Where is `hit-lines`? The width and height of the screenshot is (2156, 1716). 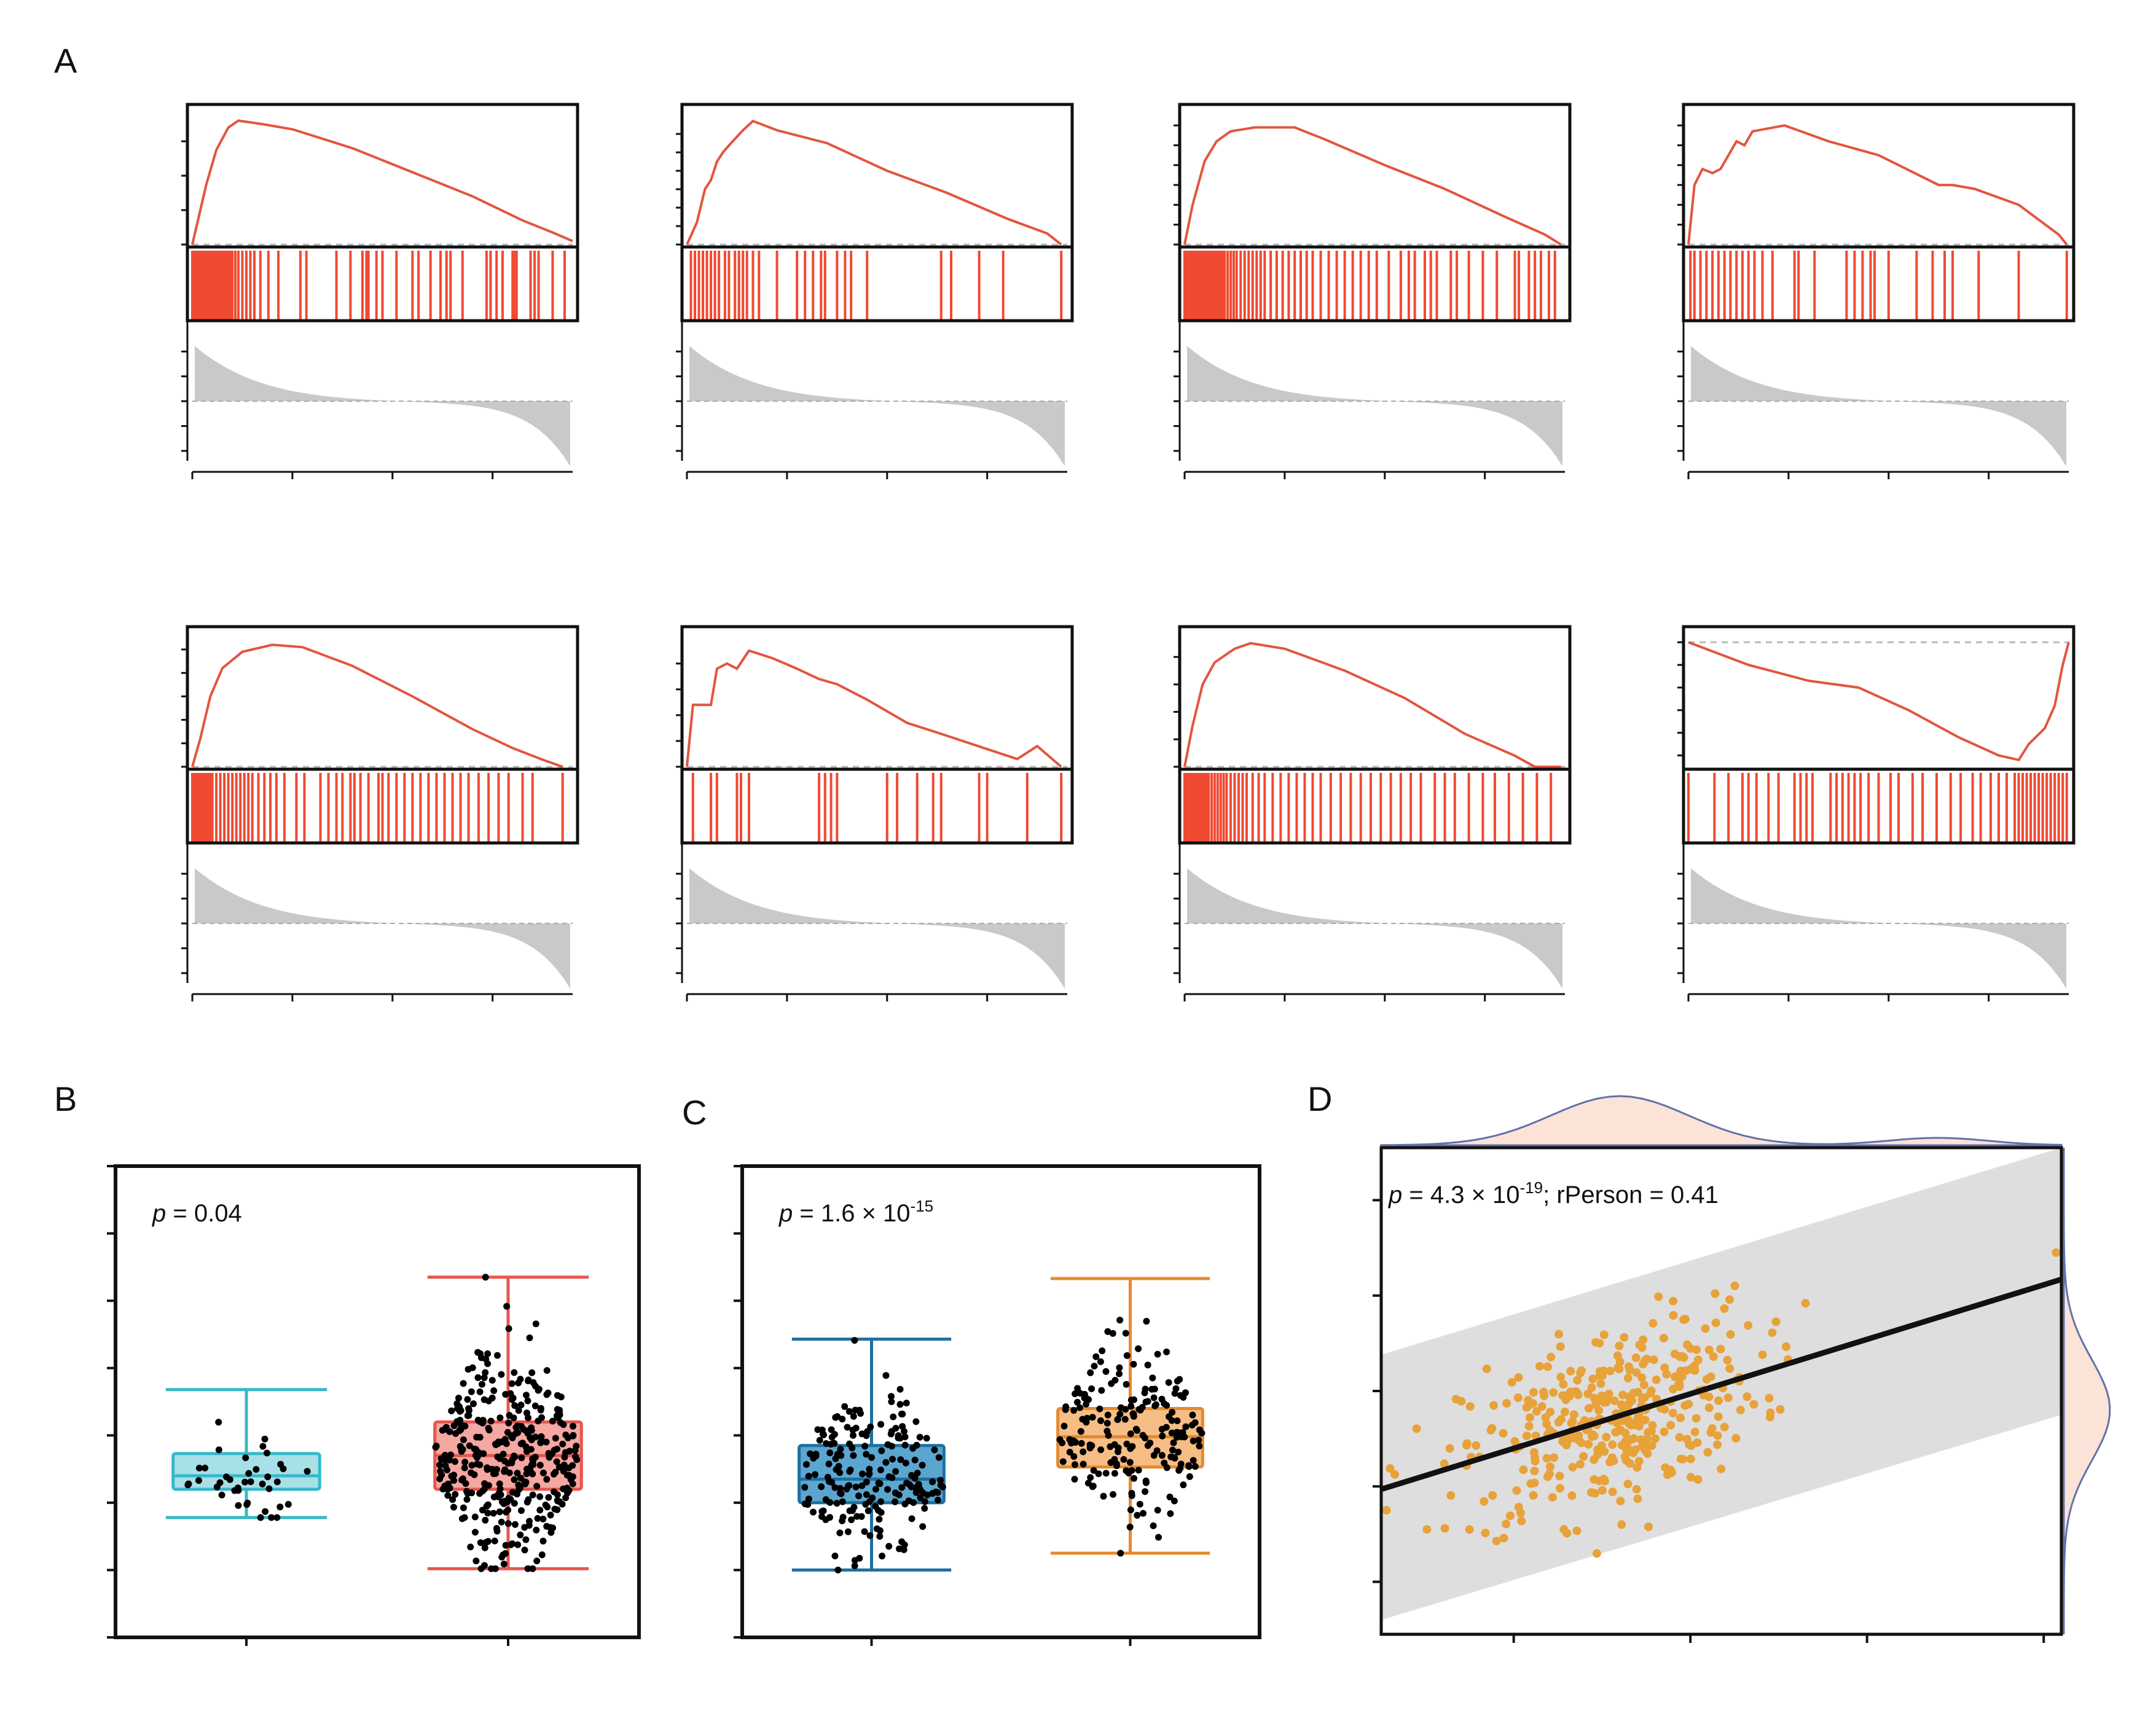
hit-lines is located at coordinates (379, 286).